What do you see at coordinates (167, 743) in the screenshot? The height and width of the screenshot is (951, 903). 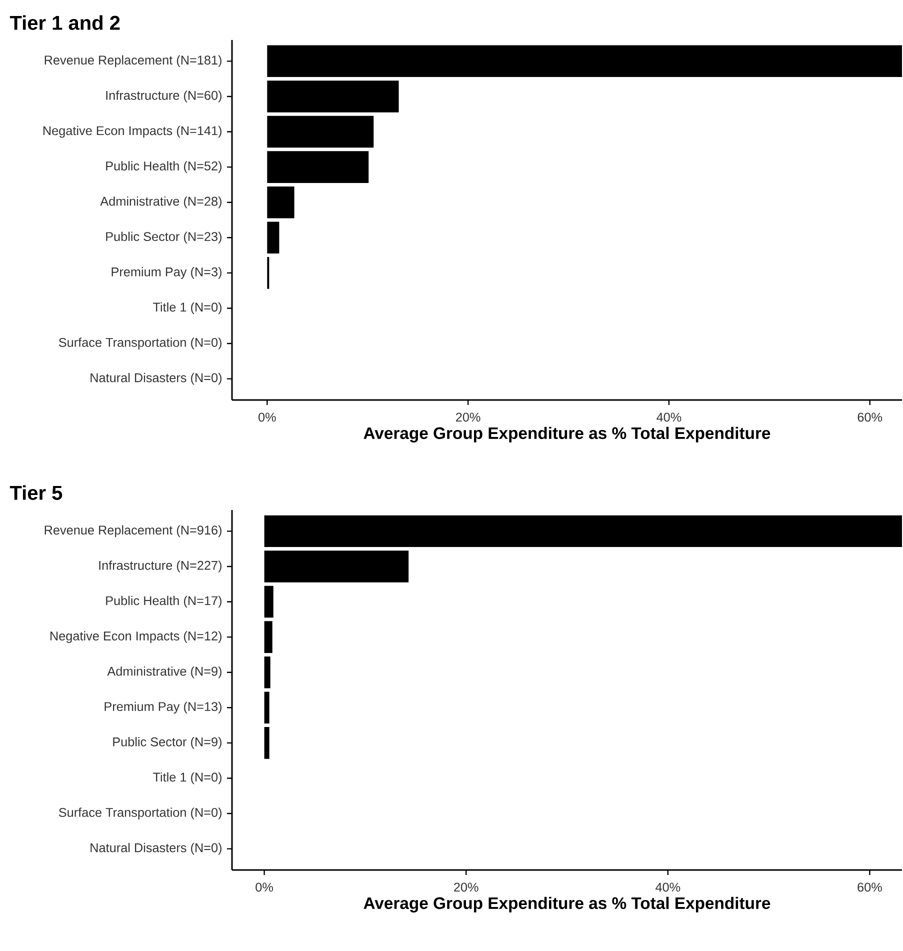 I see `y-tick-label: Public Sector (N=9)` at bounding box center [167, 743].